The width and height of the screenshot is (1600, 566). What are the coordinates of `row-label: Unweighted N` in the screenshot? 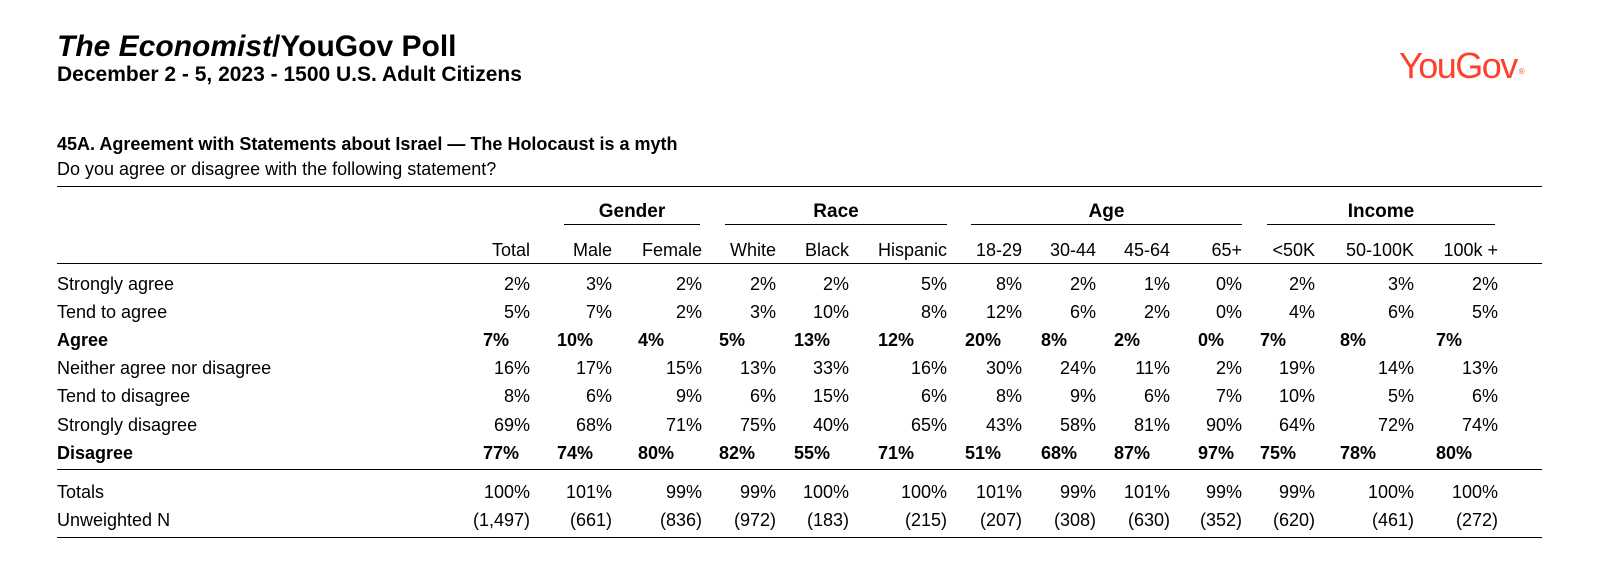 It's located at (114, 520).